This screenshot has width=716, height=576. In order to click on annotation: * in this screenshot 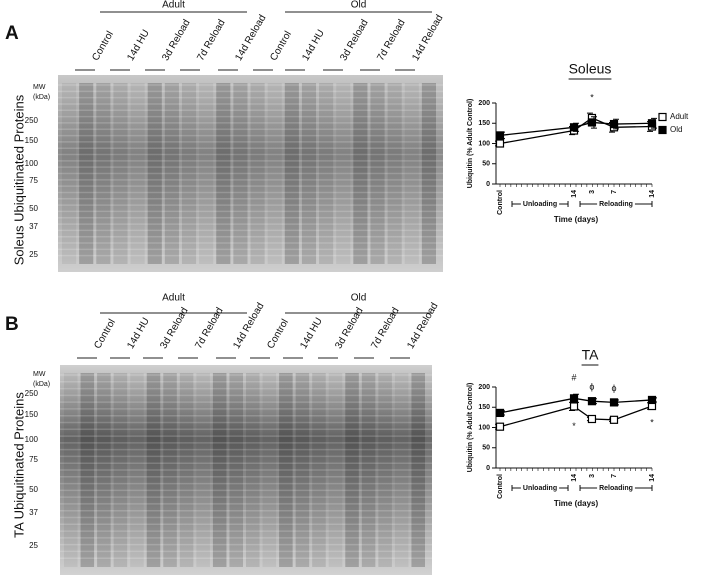, I will do `click(574, 426)`.